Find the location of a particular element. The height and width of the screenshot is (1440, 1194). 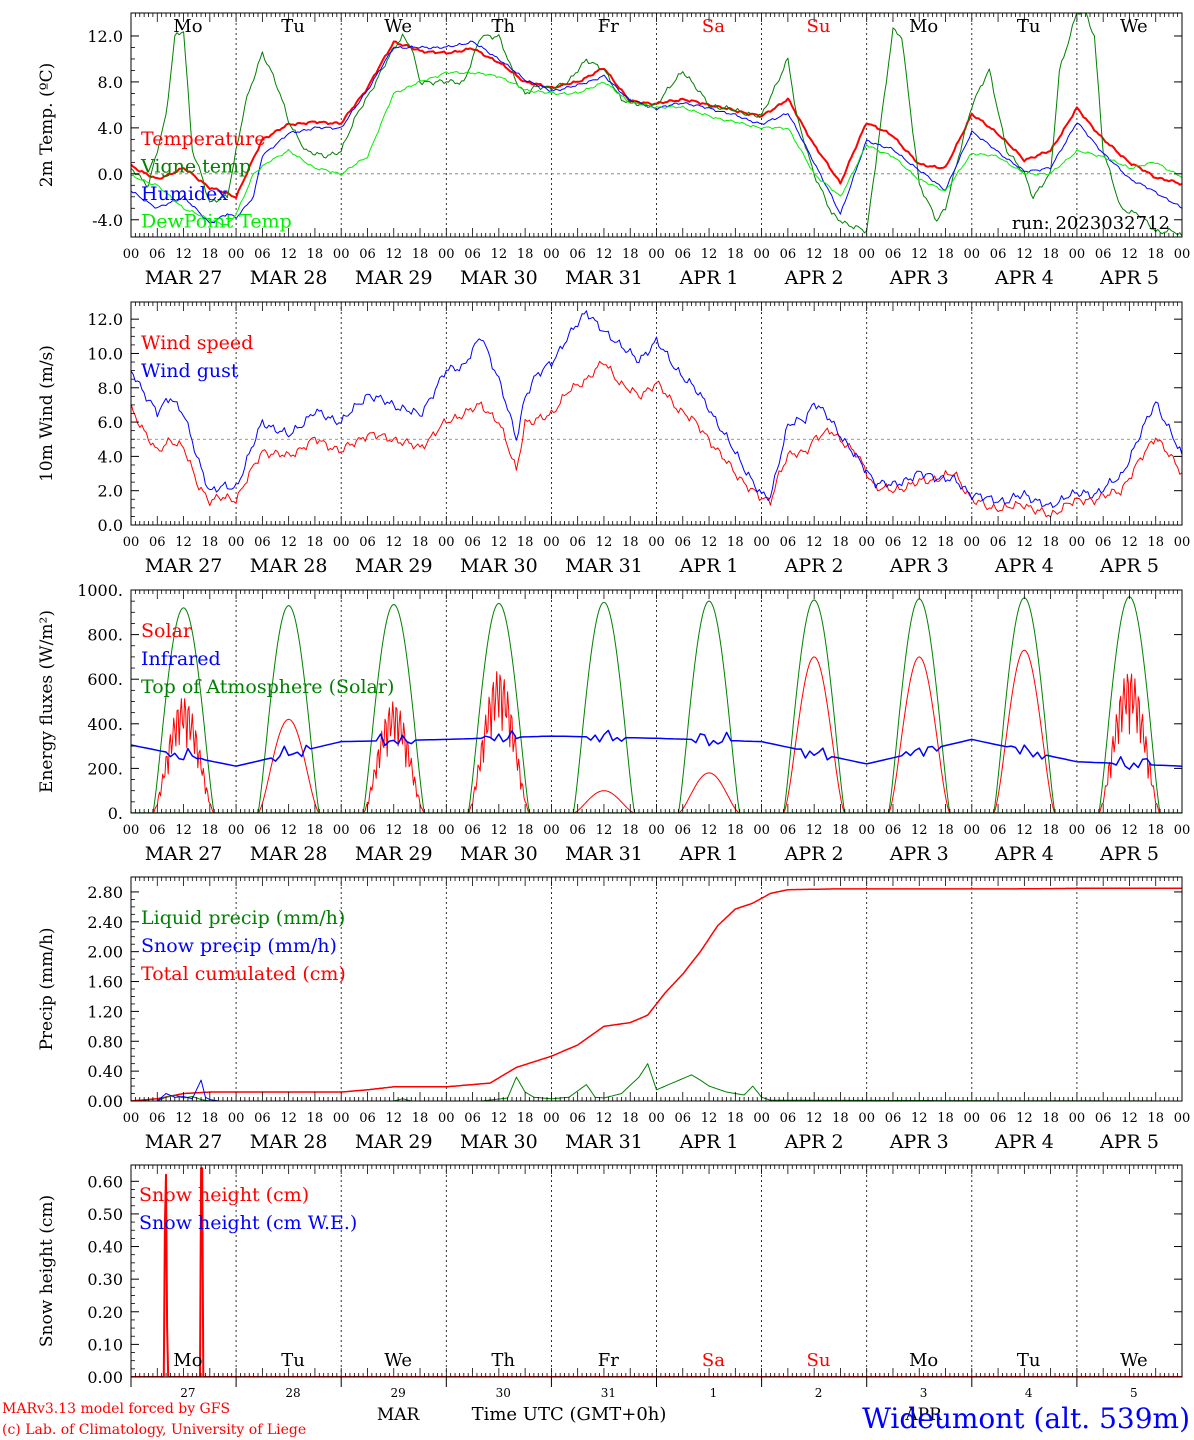

y-axis-label: 2m Temp. (ºC) is located at coordinates (47, 125).